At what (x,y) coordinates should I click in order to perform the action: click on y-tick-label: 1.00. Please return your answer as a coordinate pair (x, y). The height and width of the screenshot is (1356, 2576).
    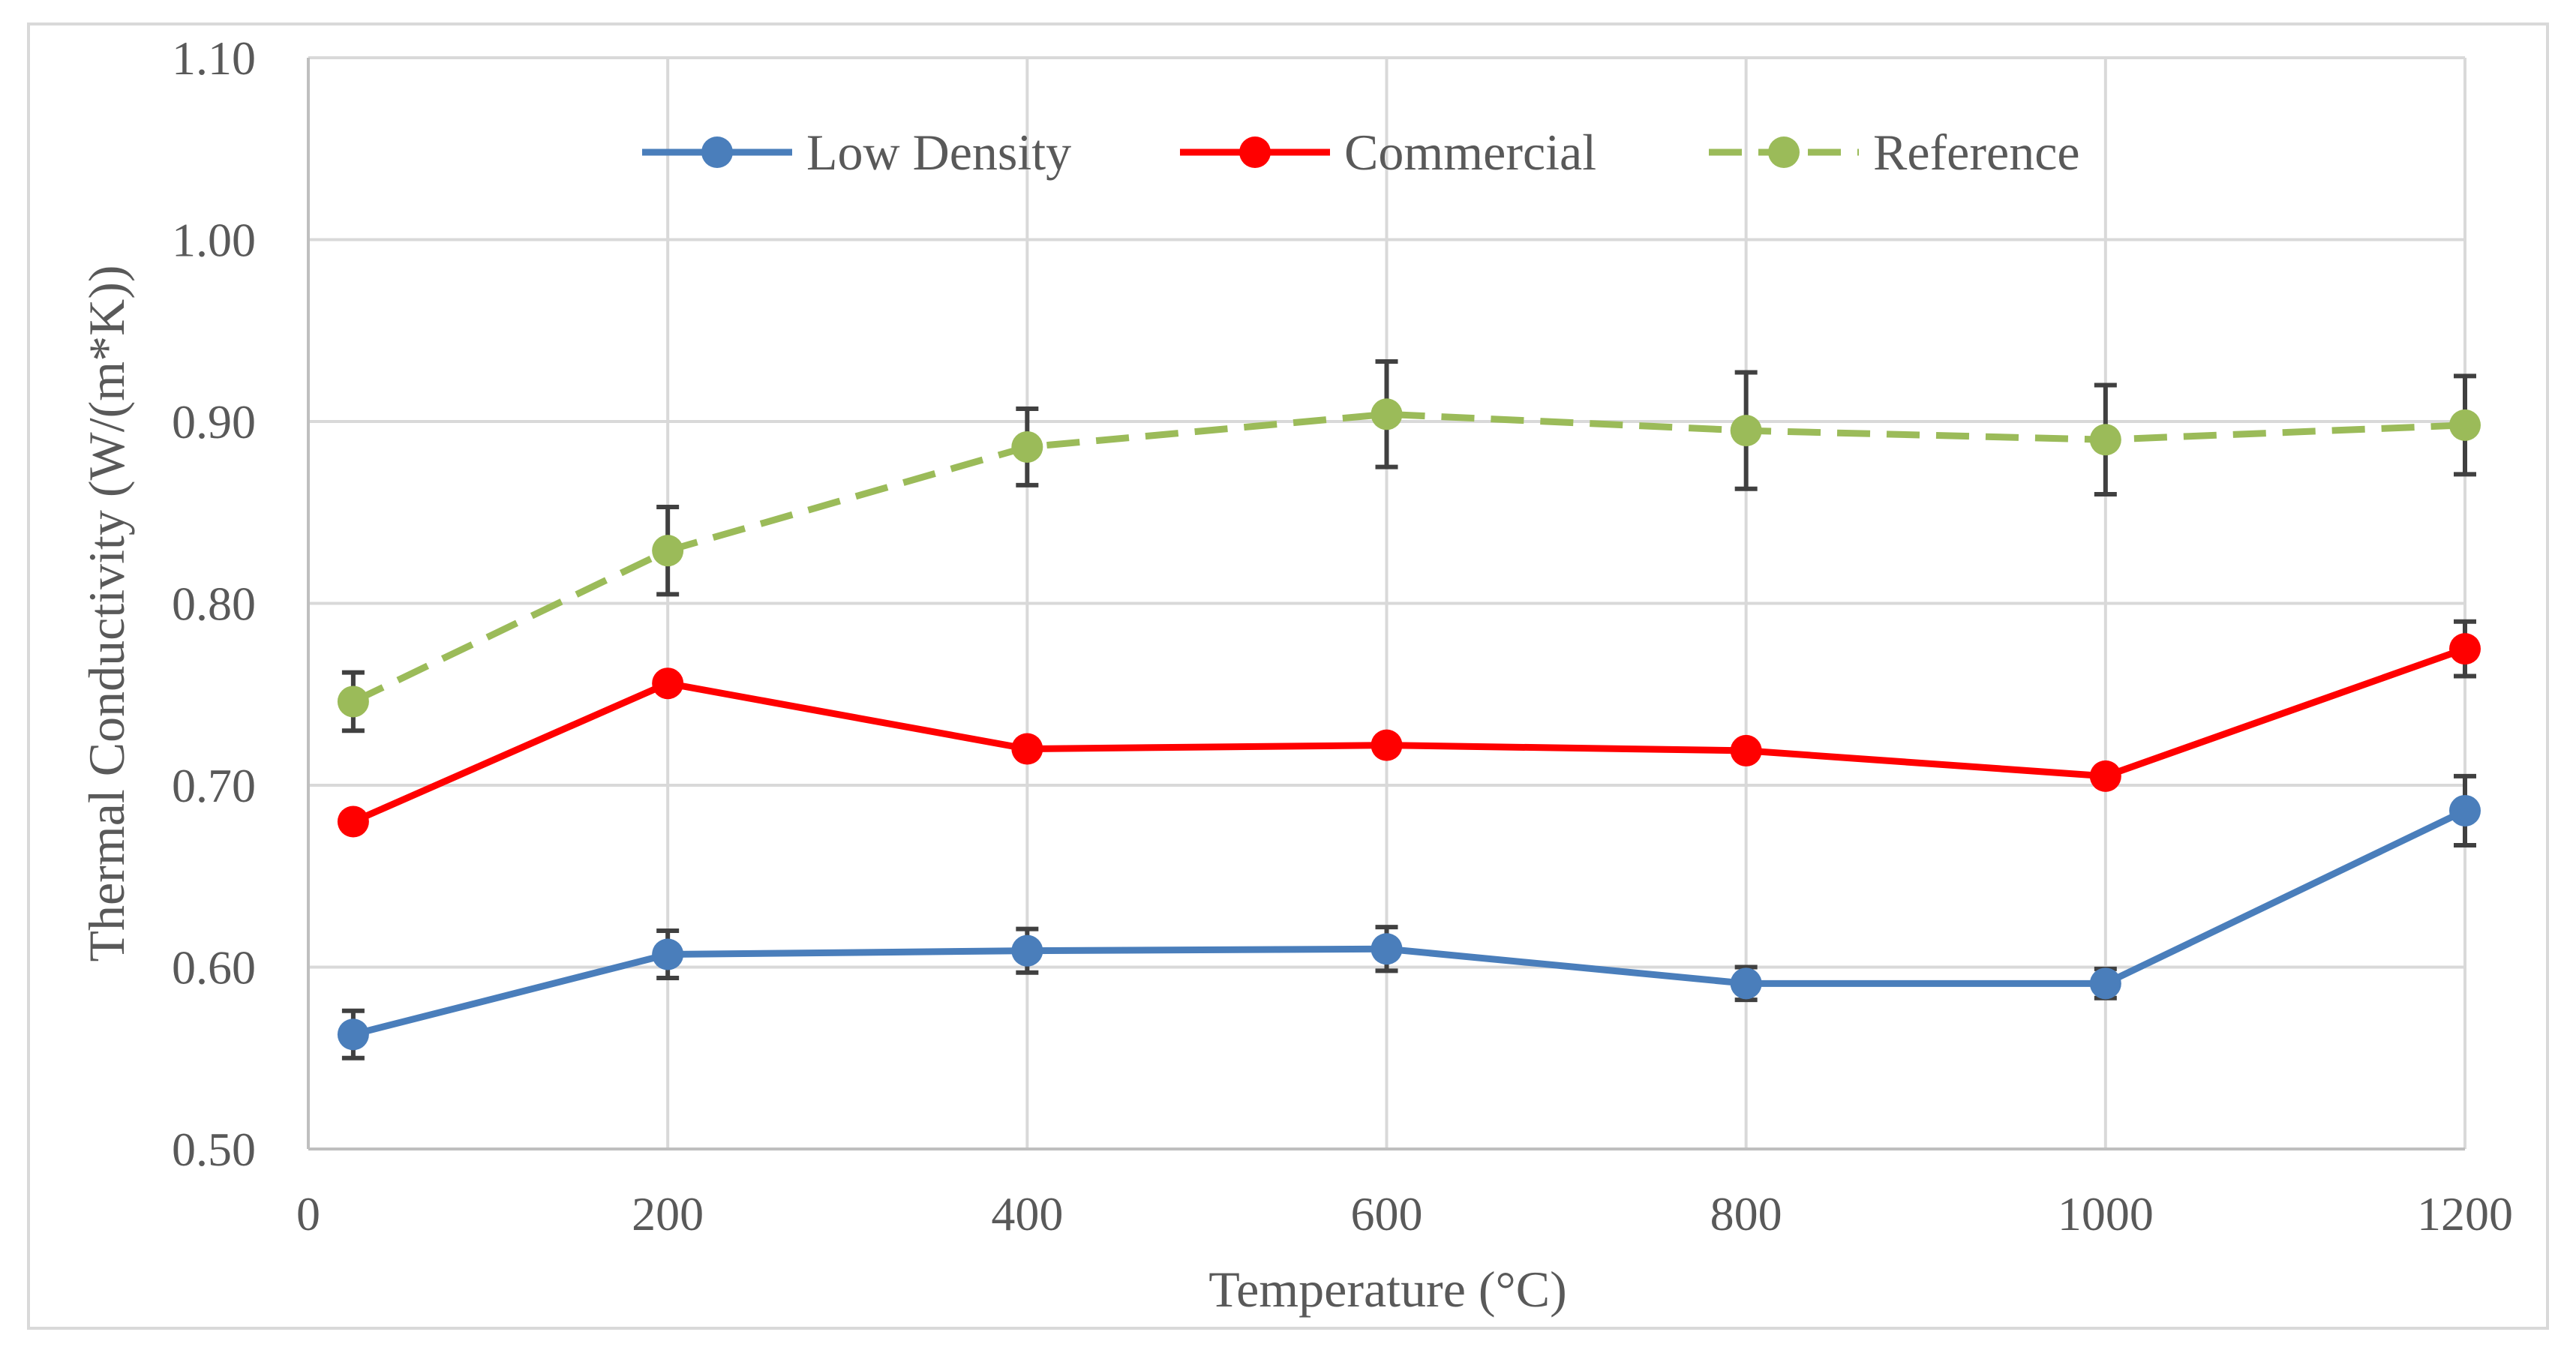
    Looking at the image, I should click on (214, 240).